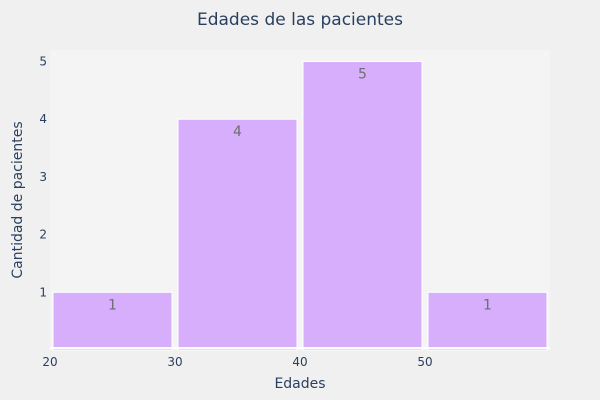 This screenshot has height=400, width=600. Describe the element at coordinates (299, 384) in the screenshot. I see `x-axis-title: Edades` at that location.